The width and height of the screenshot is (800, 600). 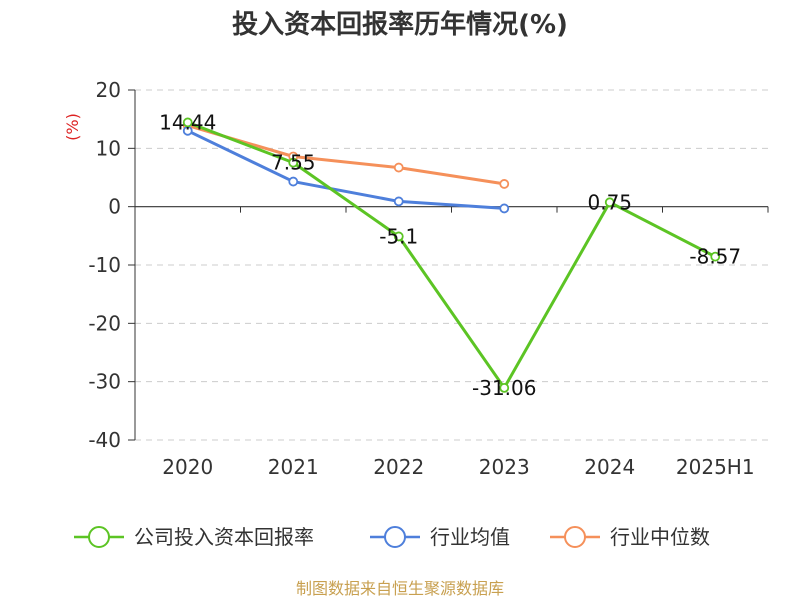 I want to click on y-tick-label: -20, so click(x=104, y=323).